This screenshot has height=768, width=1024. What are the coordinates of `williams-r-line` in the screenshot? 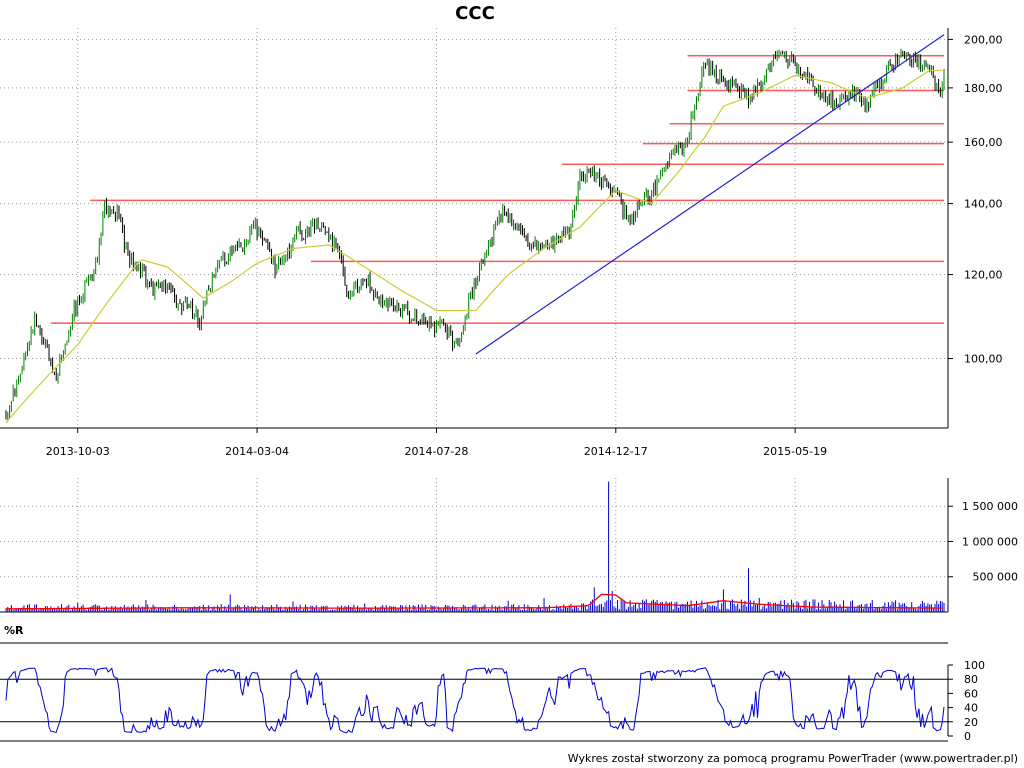 It's located at (475, 700).